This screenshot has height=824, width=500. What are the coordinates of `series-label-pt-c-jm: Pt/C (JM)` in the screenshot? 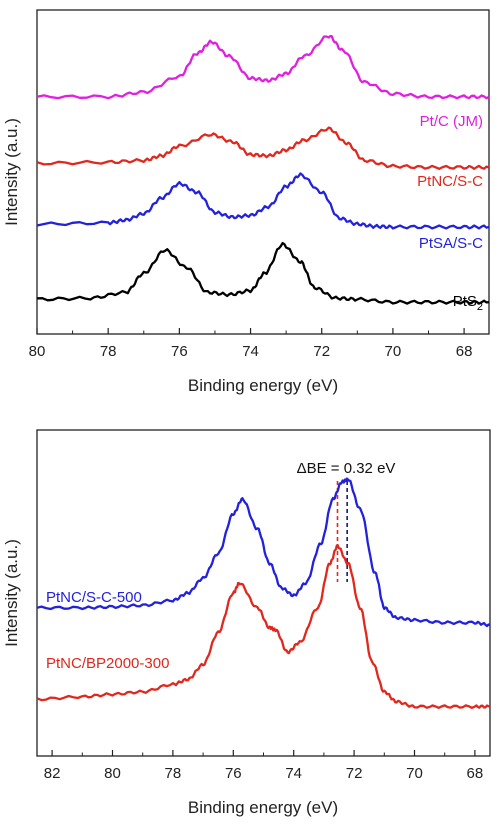 It's located at (451, 121).